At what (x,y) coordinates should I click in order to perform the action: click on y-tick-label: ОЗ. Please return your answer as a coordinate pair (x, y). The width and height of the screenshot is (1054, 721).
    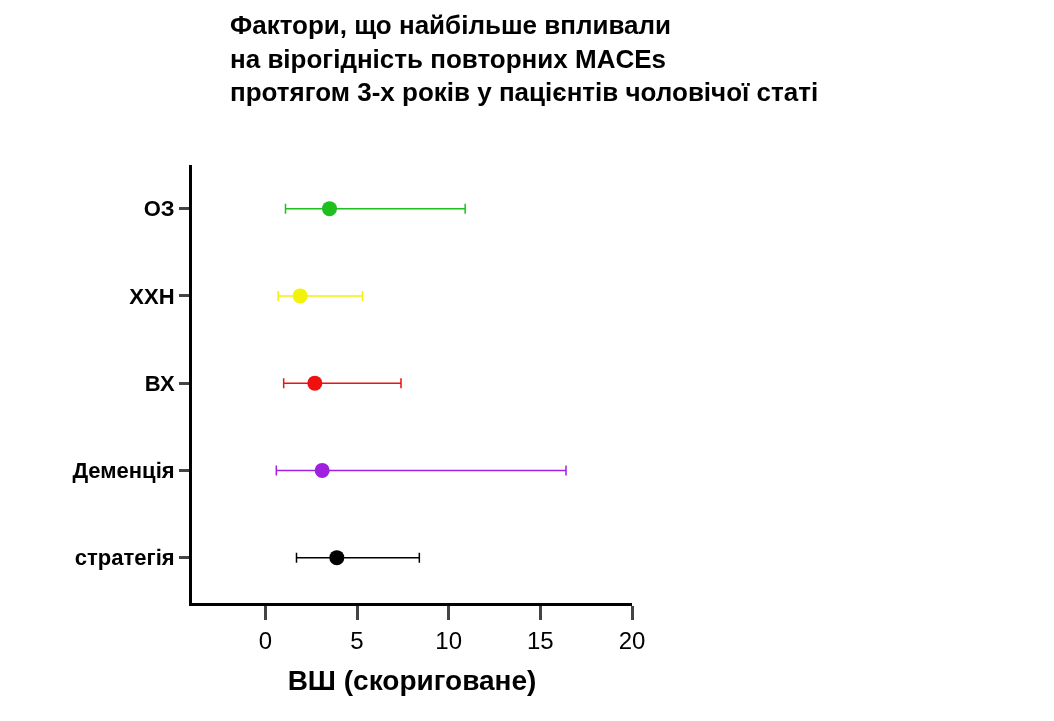
    Looking at the image, I should click on (159, 209).